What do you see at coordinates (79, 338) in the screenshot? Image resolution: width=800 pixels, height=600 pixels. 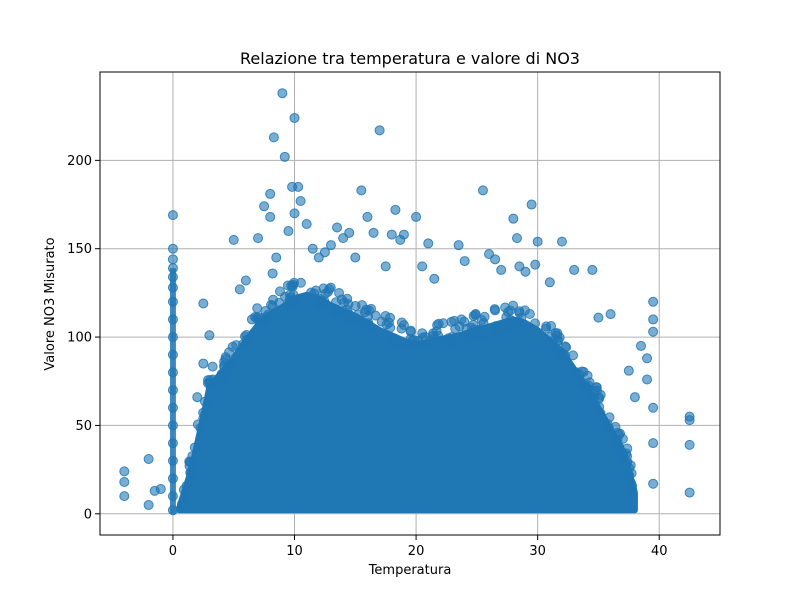 I see `y-tick-label: 100` at bounding box center [79, 338].